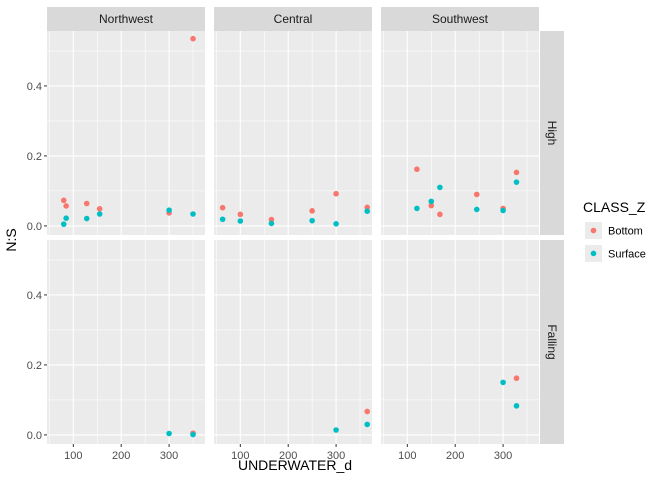 This screenshot has width=672, height=485. I want to click on panel-northwest-falling, so click(126, 342).